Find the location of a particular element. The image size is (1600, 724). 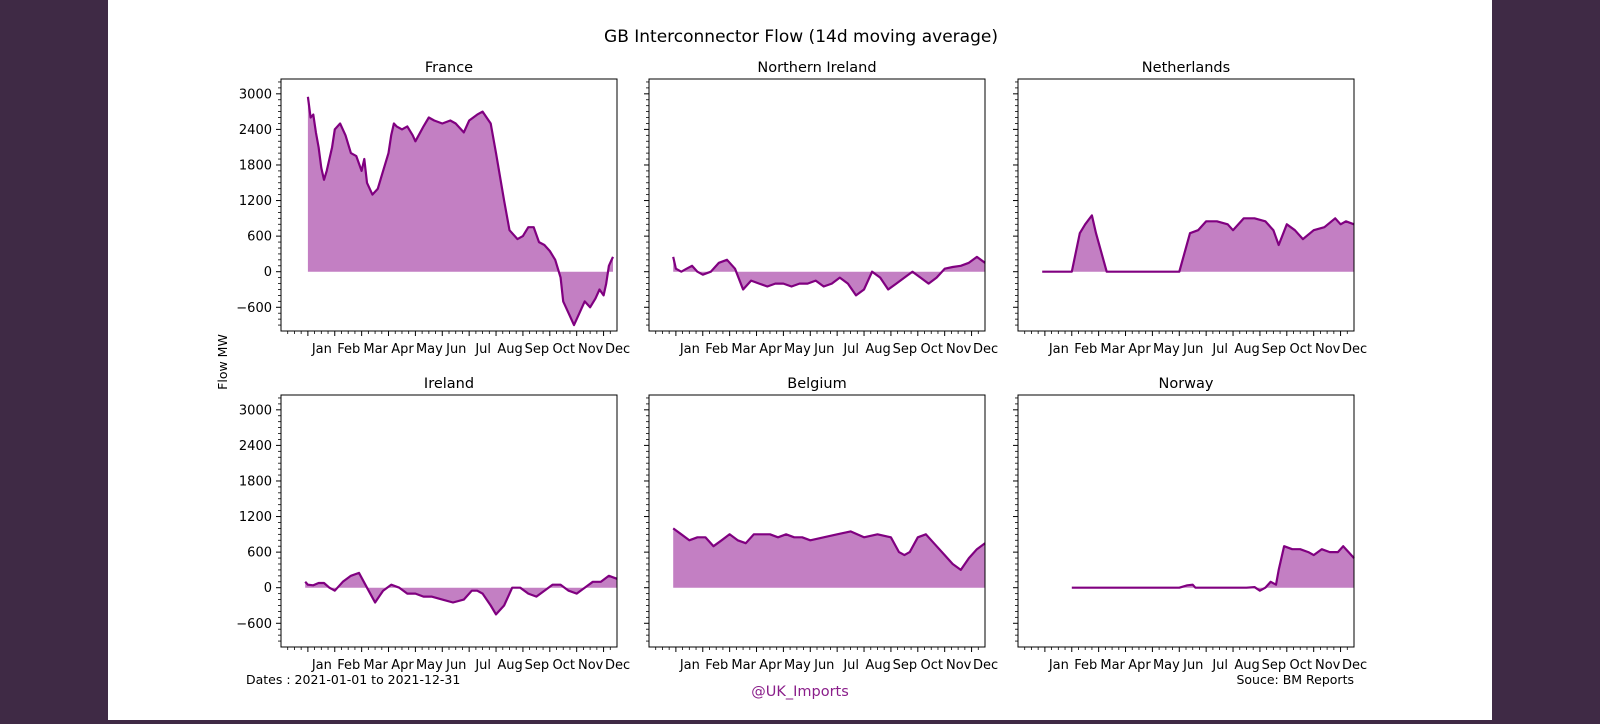

y-tick-label: 0 is located at coordinates (268, 588).